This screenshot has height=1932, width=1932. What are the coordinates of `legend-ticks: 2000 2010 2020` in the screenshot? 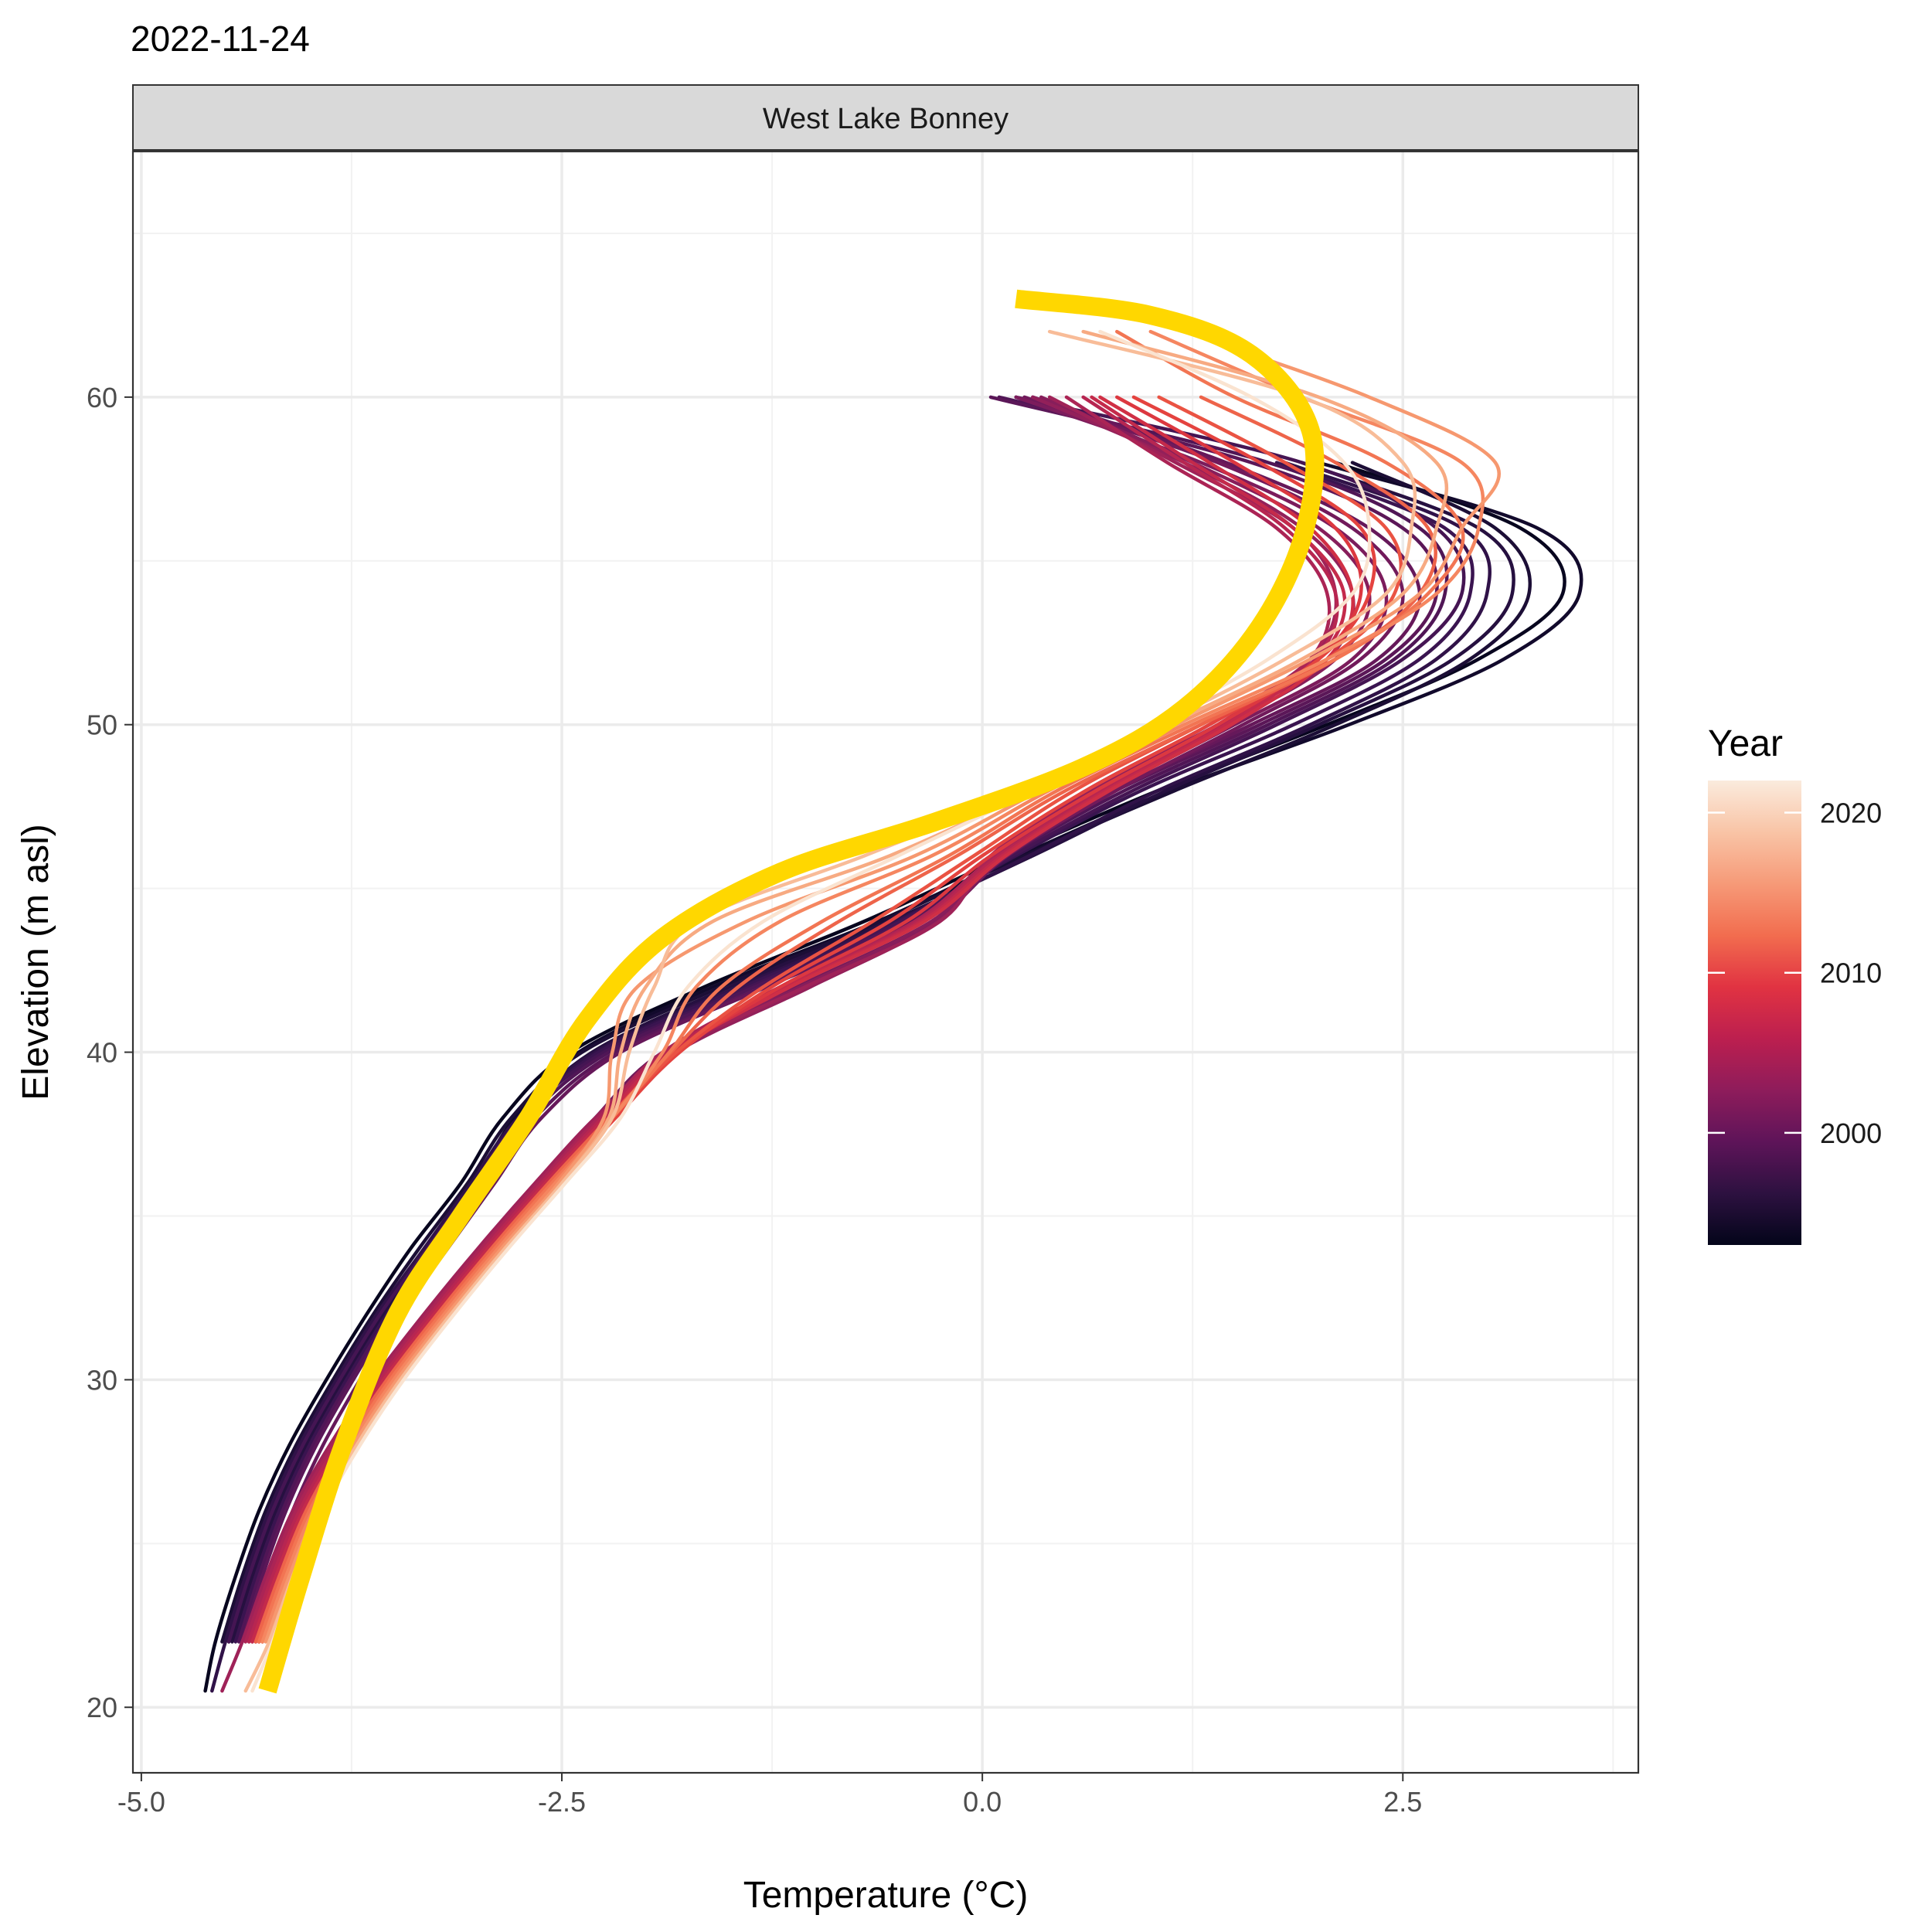 It's located at (1795, 973).